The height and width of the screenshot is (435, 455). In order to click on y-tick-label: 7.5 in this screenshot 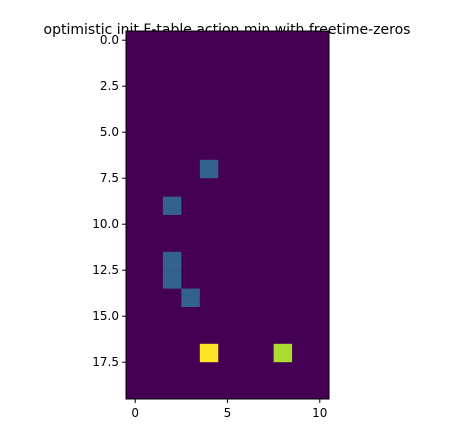, I will do `click(109, 178)`.